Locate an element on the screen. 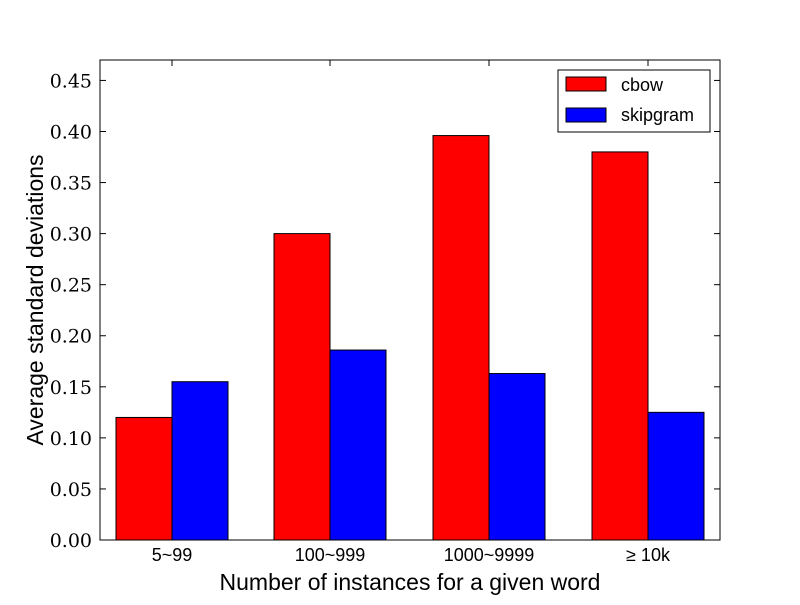 This screenshot has width=800, height=605. y-tick-label: 0.00 is located at coordinates (71, 541).